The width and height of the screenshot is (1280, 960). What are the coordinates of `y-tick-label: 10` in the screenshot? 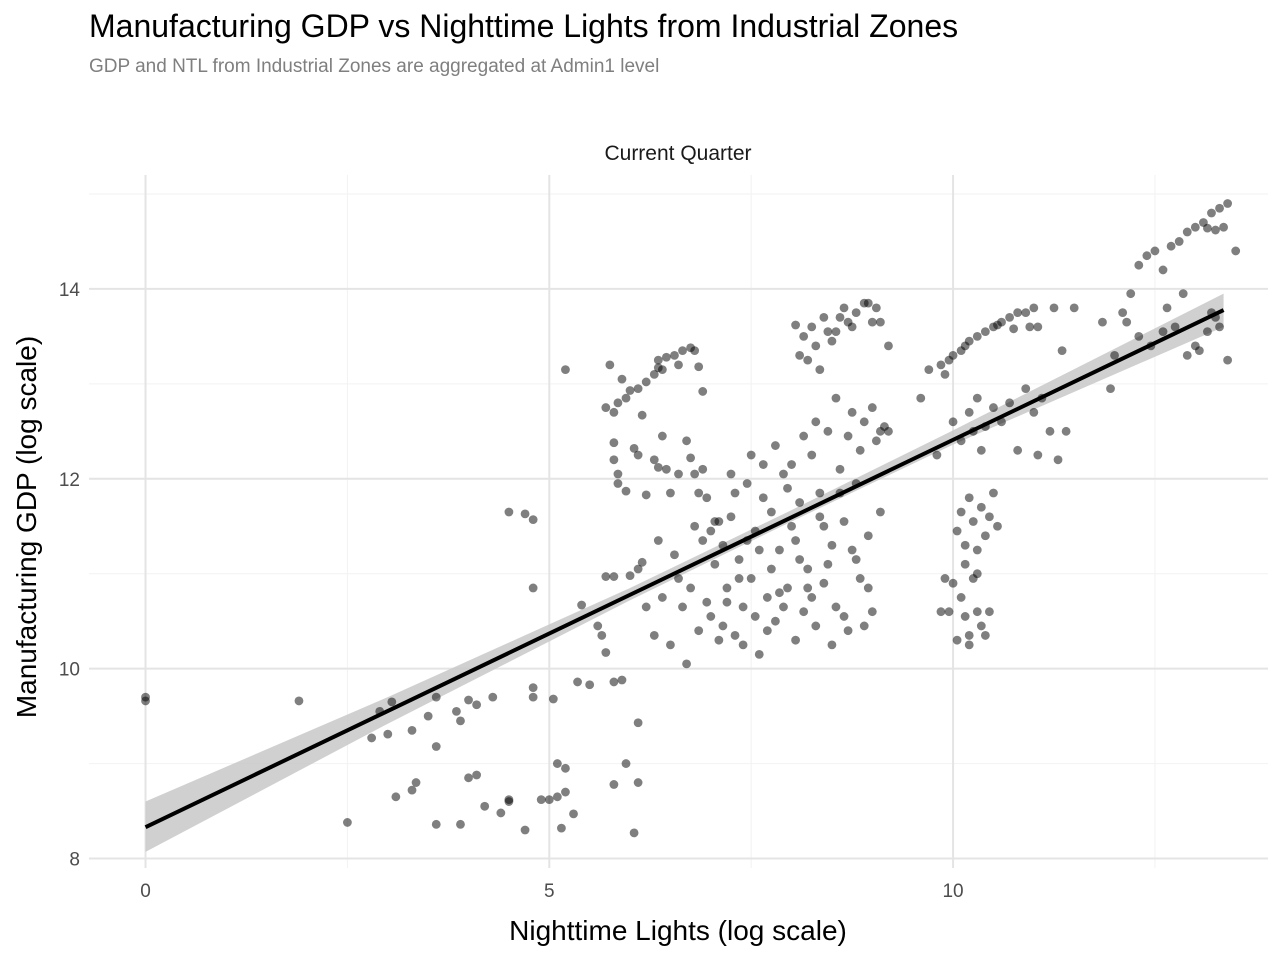 It's located at (69, 670).